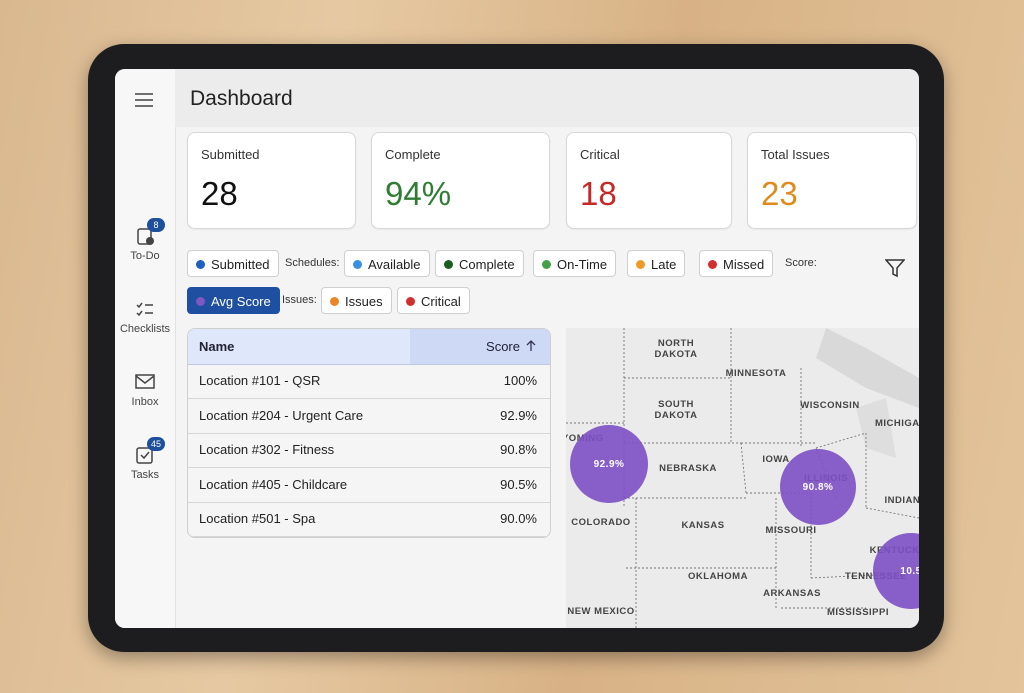 The width and height of the screenshot is (1024, 693). What do you see at coordinates (271, 180) in the screenshot?
I see `card: Submitted 28` at bounding box center [271, 180].